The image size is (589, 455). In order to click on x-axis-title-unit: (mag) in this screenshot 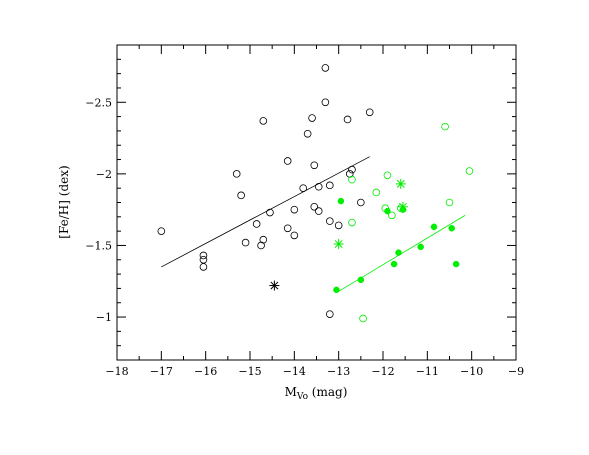, I will do `click(327, 392)`.